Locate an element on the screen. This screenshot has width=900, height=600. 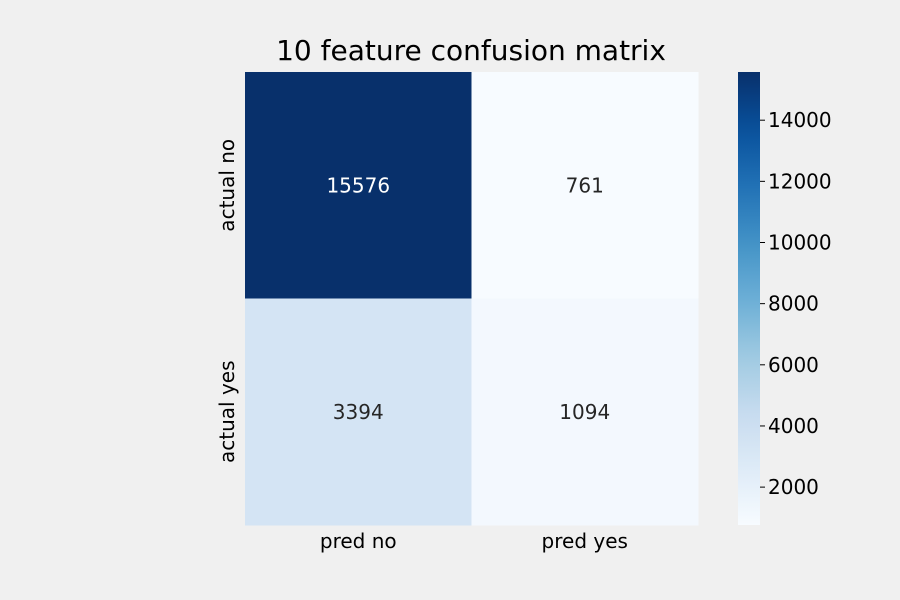
cell-value-label-r0-c1: 761 is located at coordinates (585, 185).